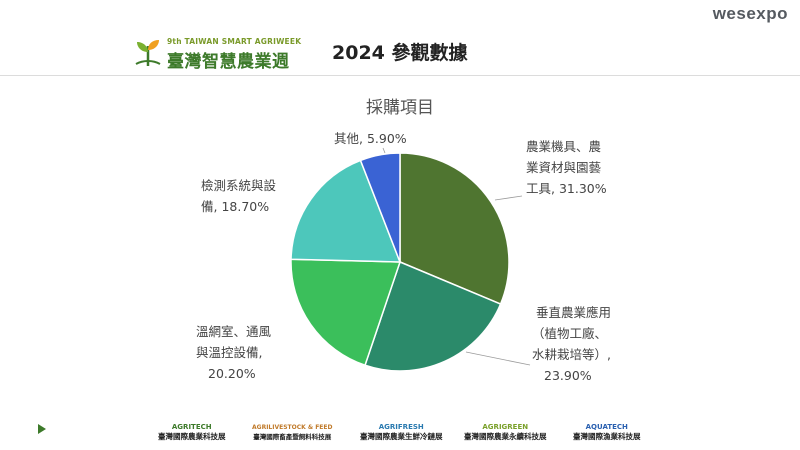  What do you see at coordinates (572, 344) in the screenshot?
I see `slice-label-vertical-farming: 垂直農業應用 （植物工廠、 水耕栽培等）, 23.90%` at bounding box center [572, 344].